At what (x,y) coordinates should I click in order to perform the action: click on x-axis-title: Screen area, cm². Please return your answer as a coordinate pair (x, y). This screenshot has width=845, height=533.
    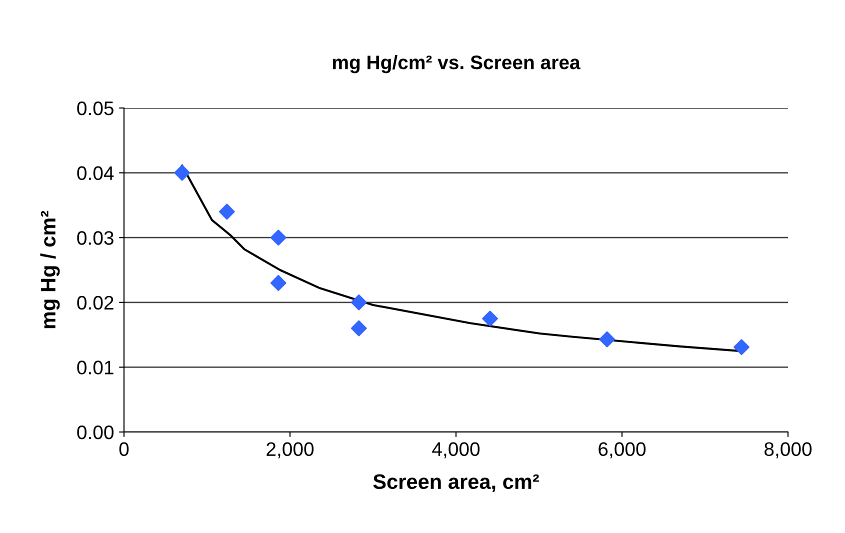
    Looking at the image, I should click on (456, 483).